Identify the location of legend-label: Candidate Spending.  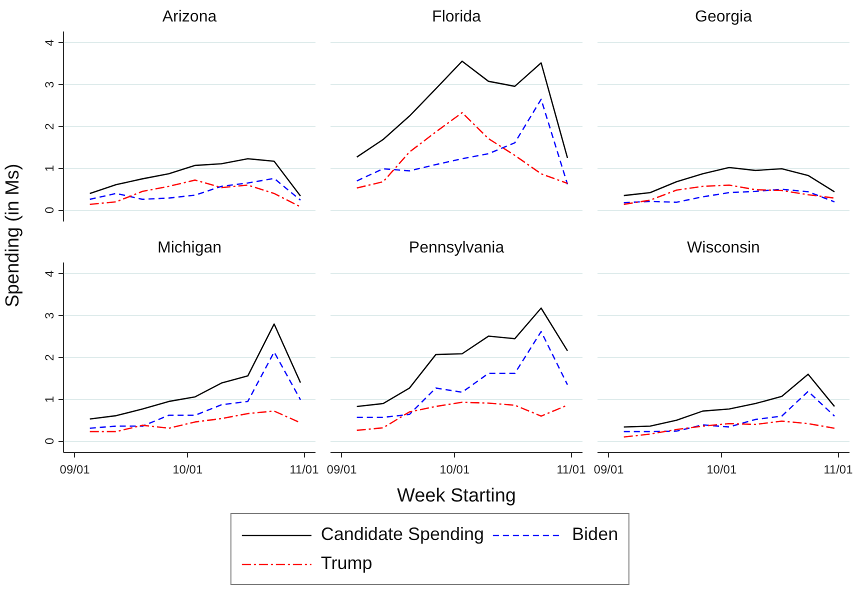
(402, 534).